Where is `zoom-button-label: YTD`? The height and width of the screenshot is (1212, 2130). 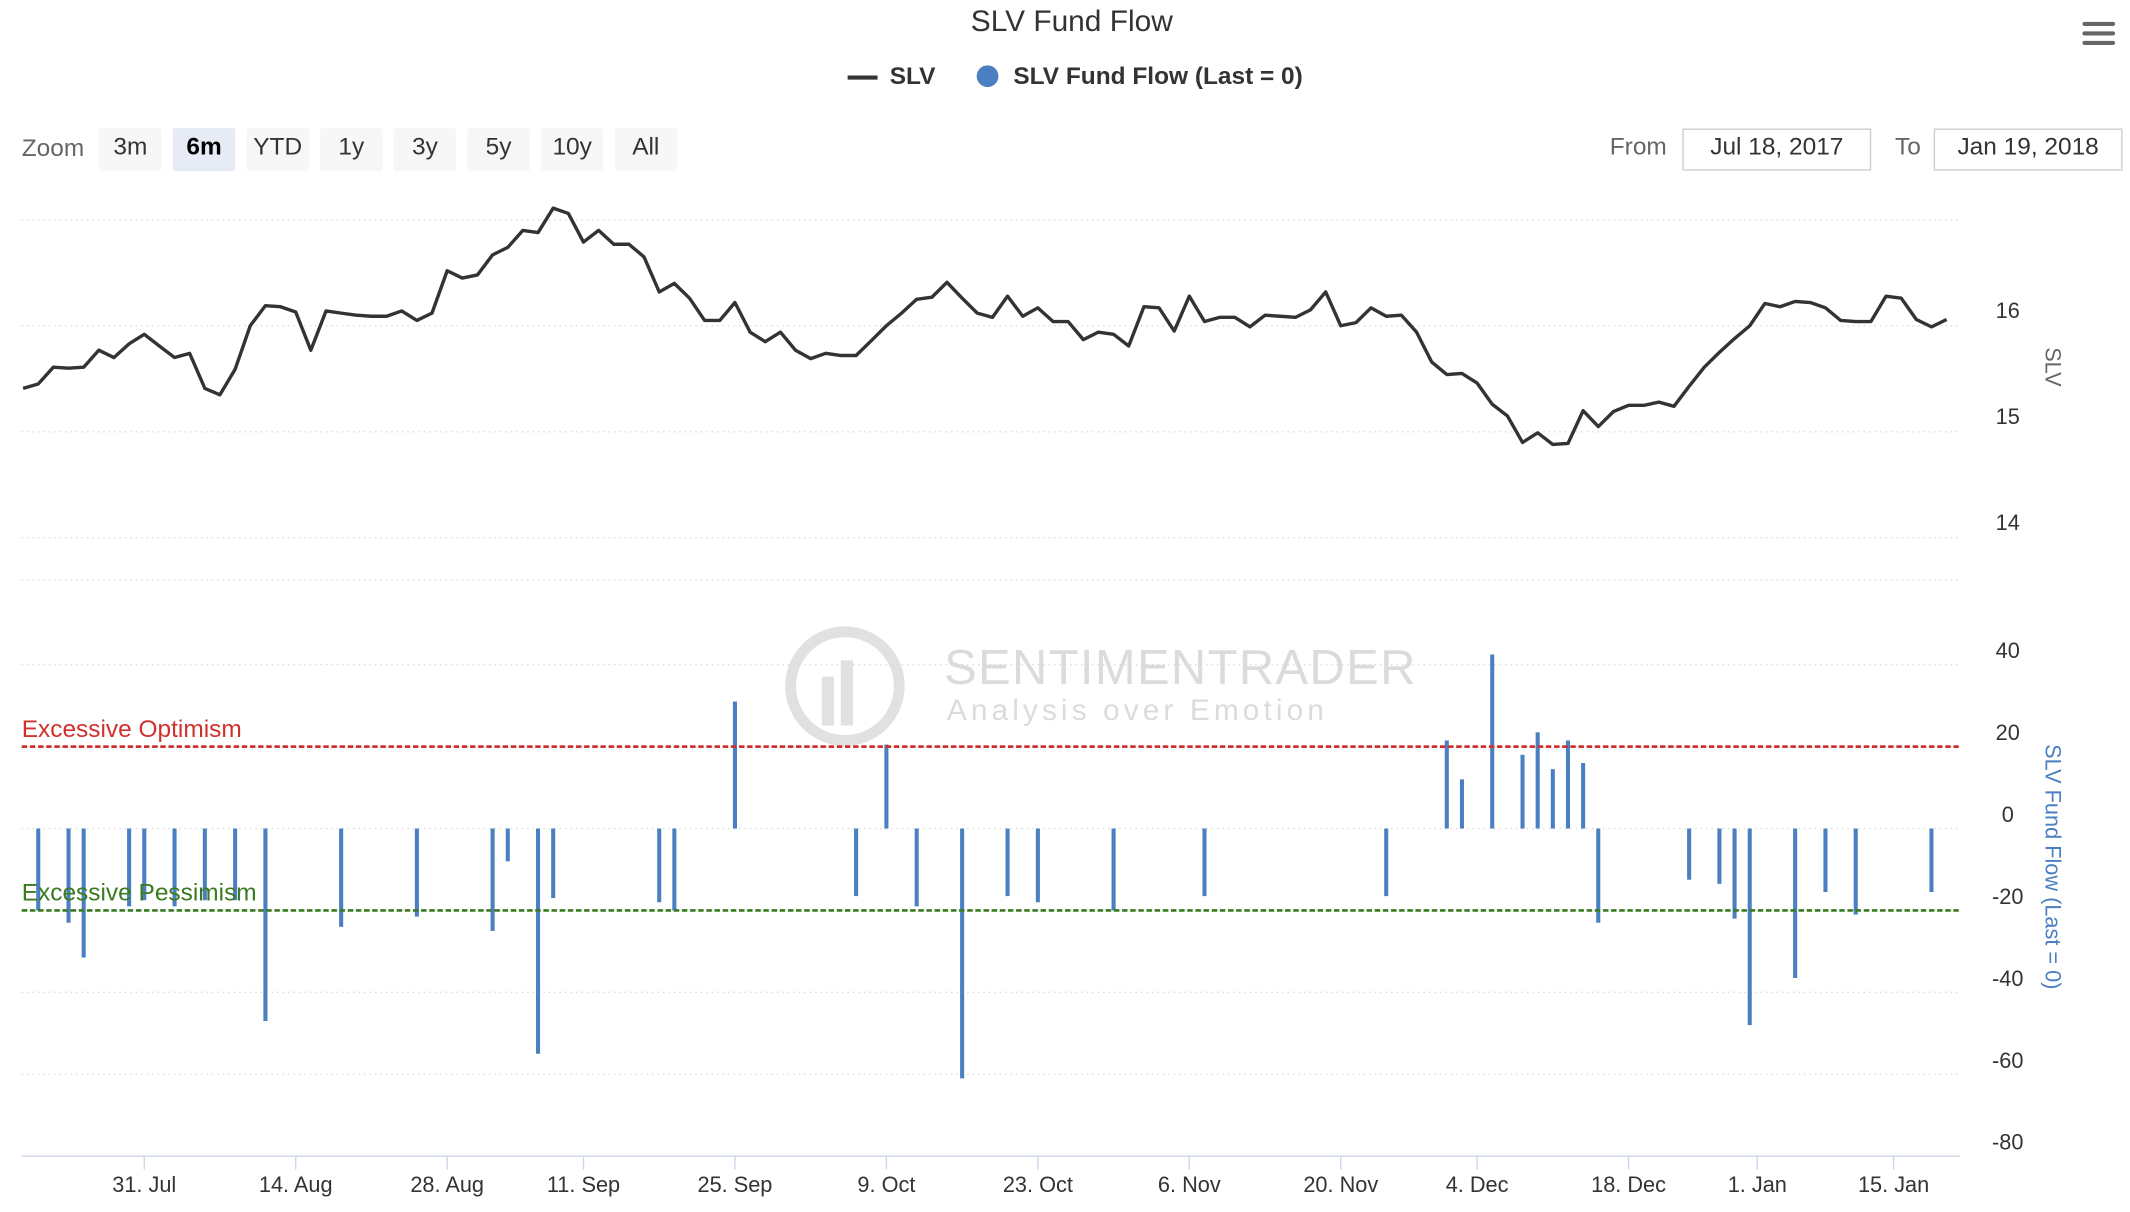 zoom-button-label: YTD is located at coordinates (277, 147).